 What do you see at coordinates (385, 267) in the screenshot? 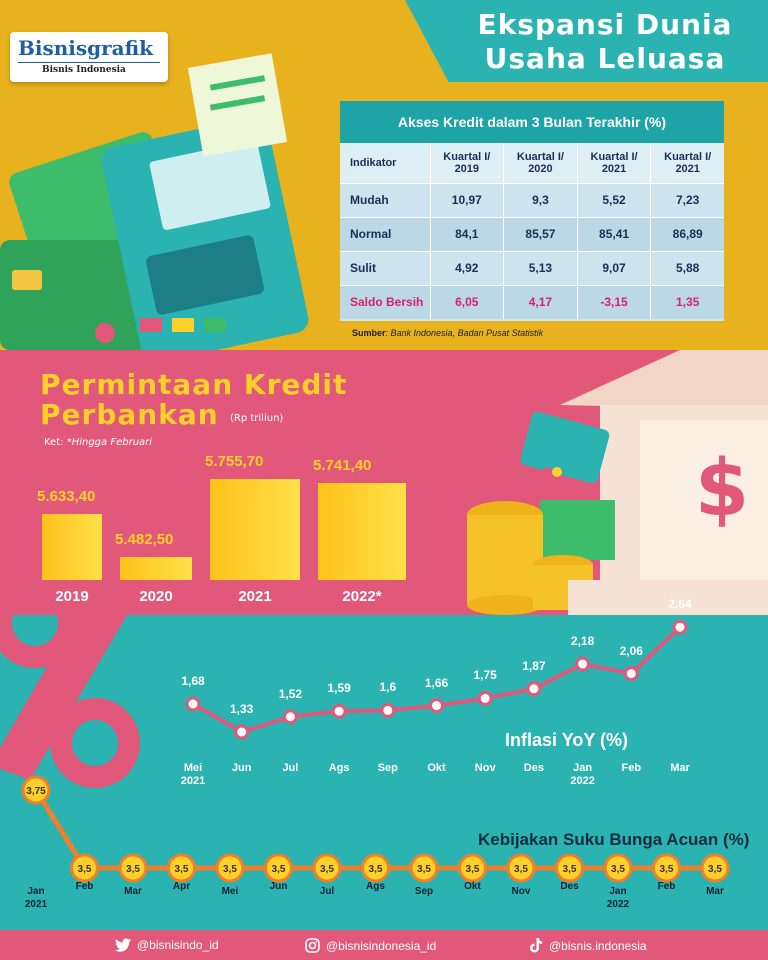
I see `table-cell: Sulit` at bounding box center [385, 267].